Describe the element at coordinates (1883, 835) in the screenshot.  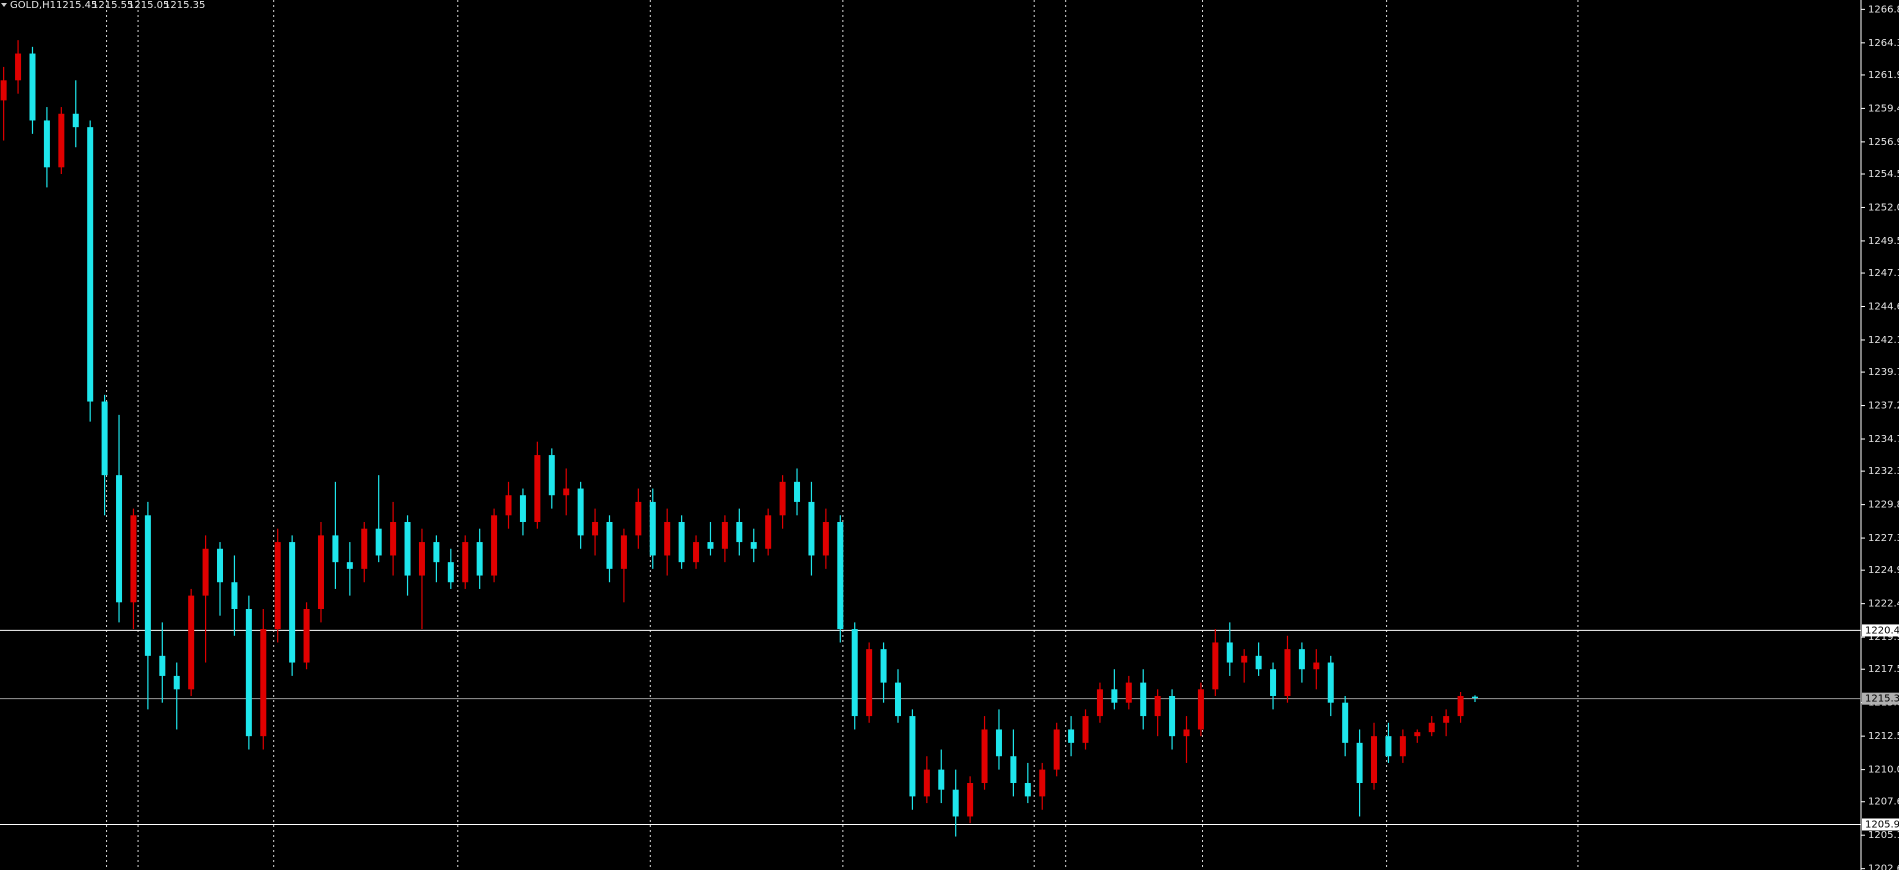
I see `y-tick-label: 1205.1` at that location.